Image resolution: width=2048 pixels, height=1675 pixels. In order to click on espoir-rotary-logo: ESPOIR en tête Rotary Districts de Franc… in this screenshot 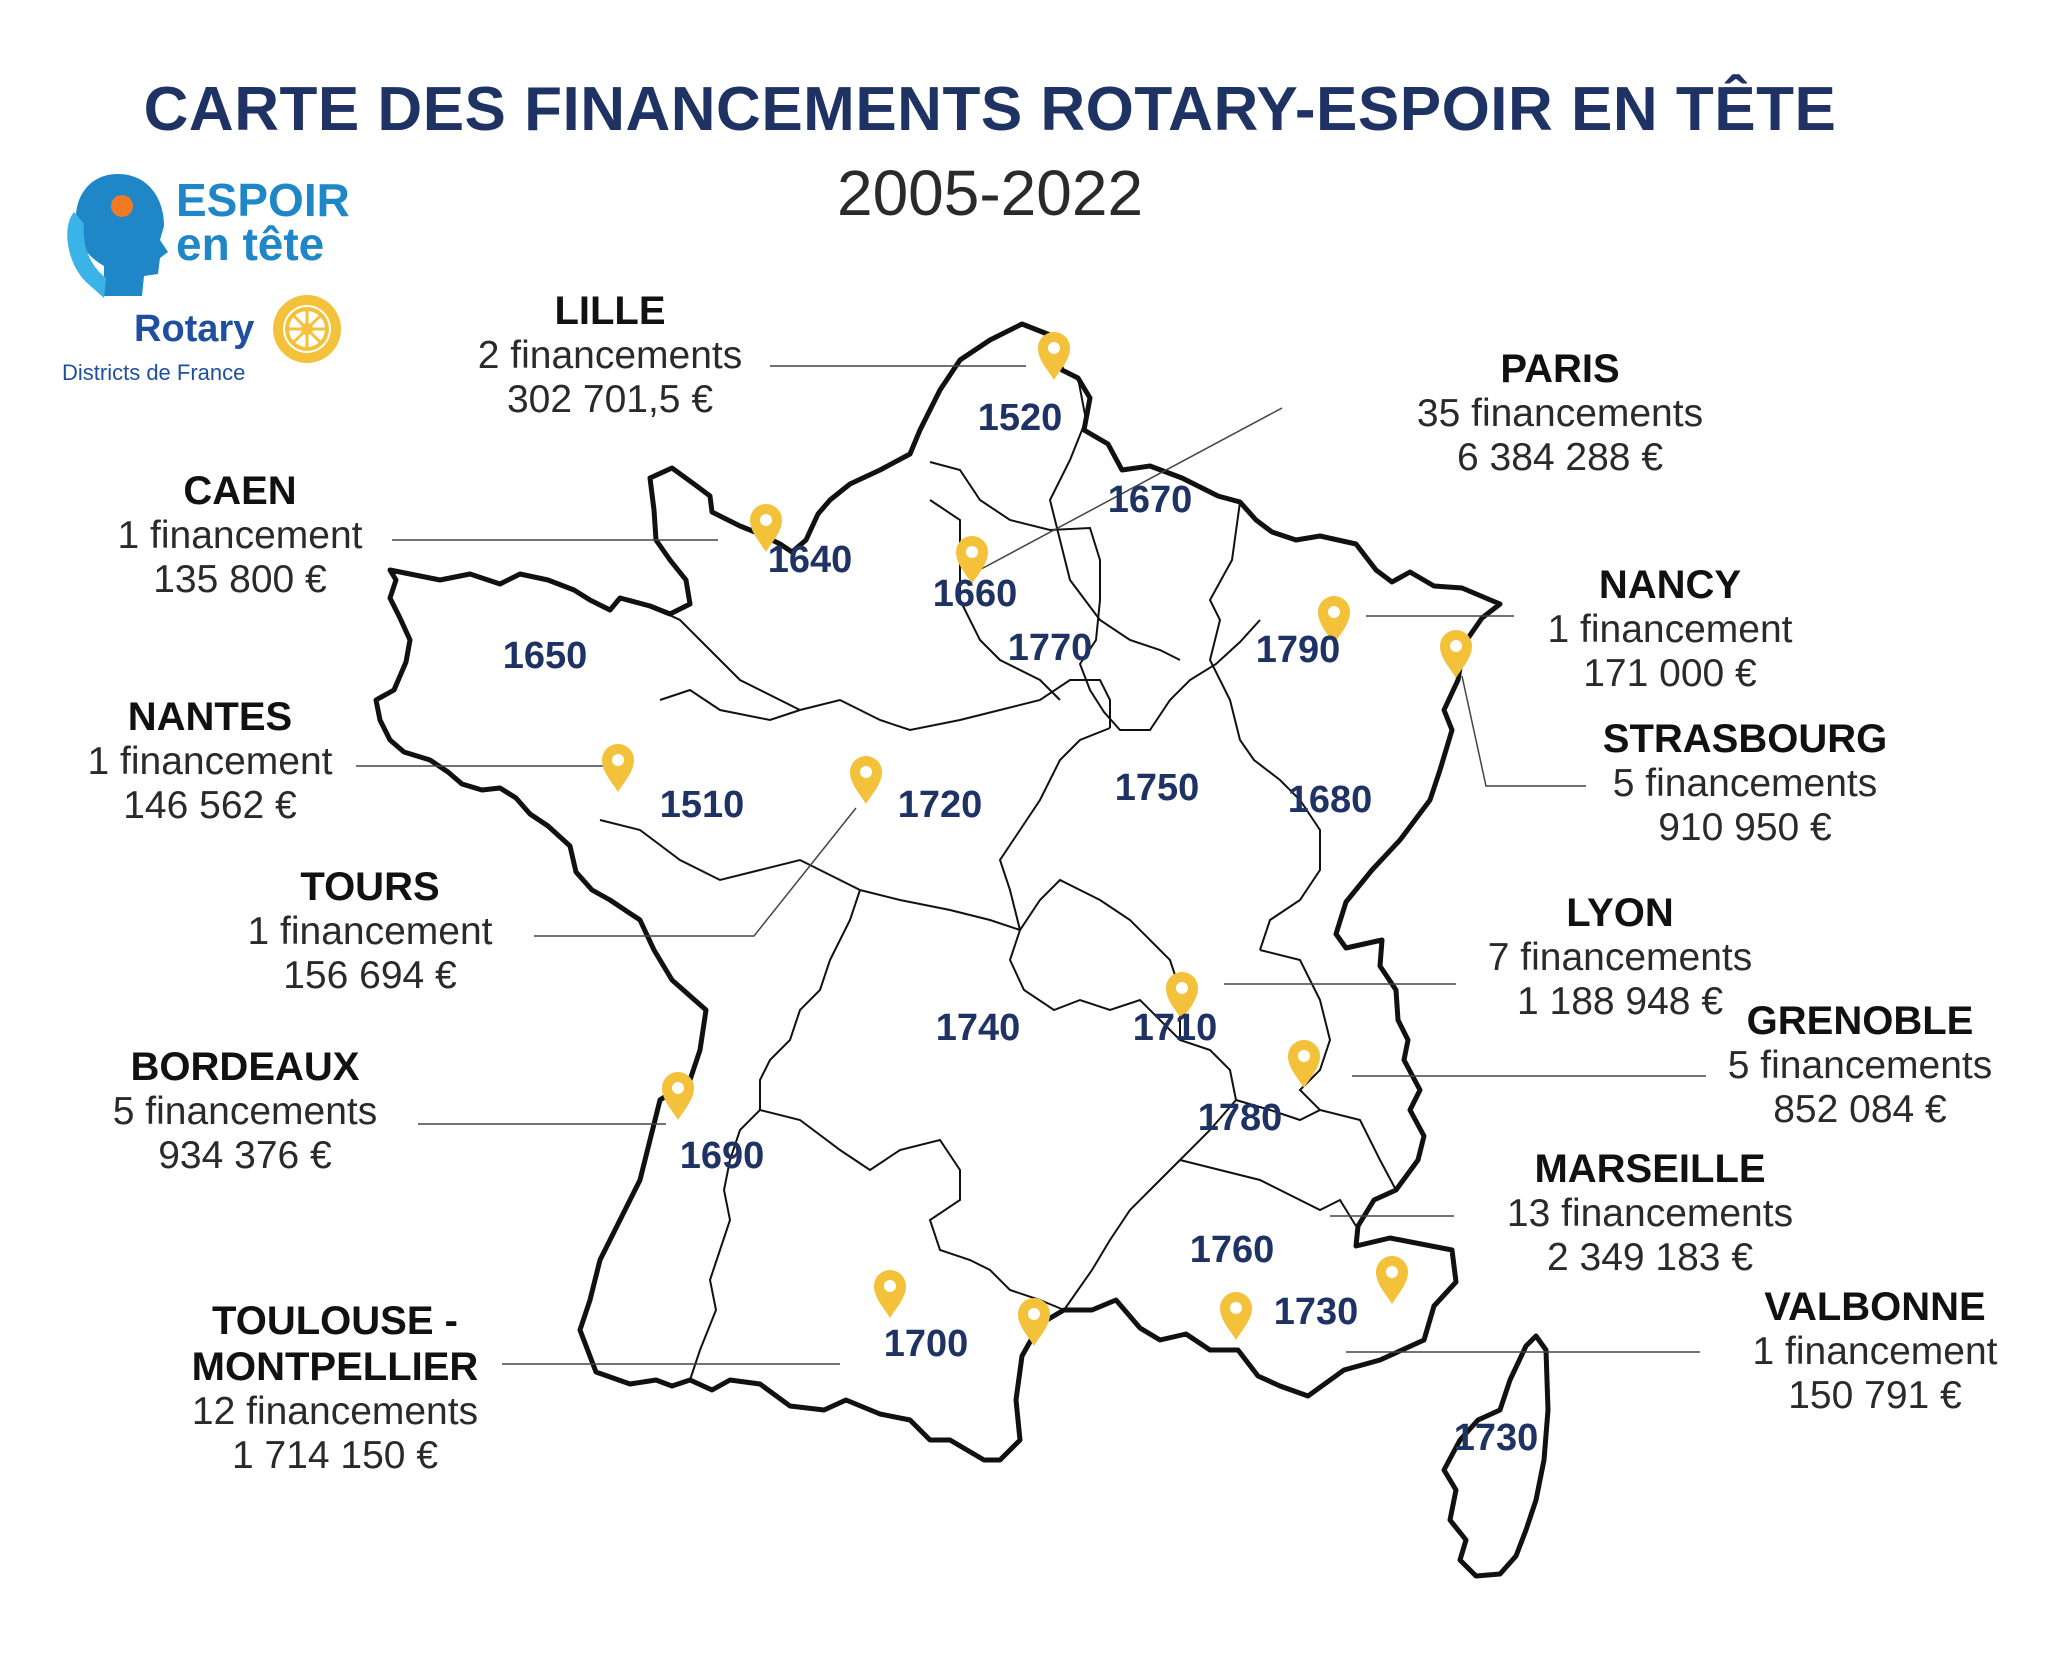, I will do `click(210, 275)`.